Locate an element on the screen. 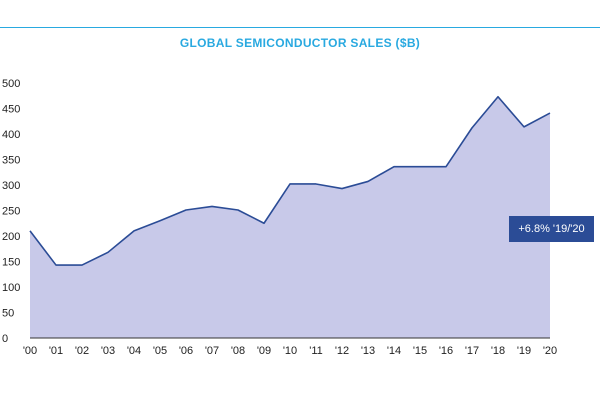  x-tick-label: '18 is located at coordinates (498, 351).